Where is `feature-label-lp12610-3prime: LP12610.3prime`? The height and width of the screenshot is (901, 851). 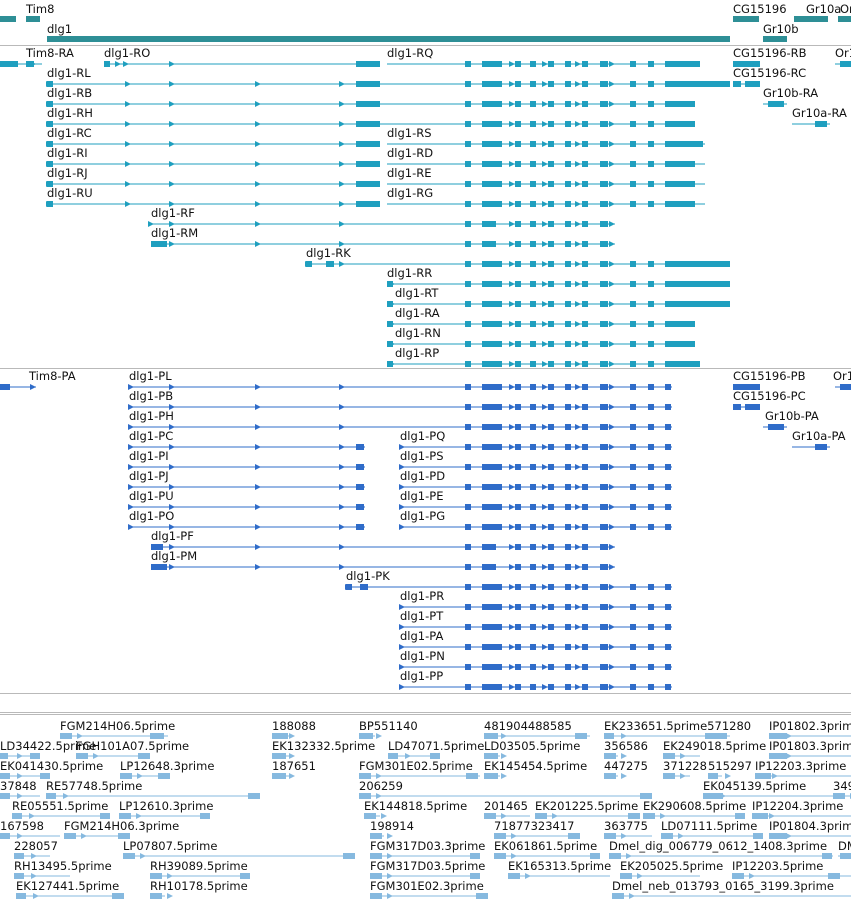 feature-label-lp12610-3prime: LP12610.3prime is located at coordinates (166, 806).